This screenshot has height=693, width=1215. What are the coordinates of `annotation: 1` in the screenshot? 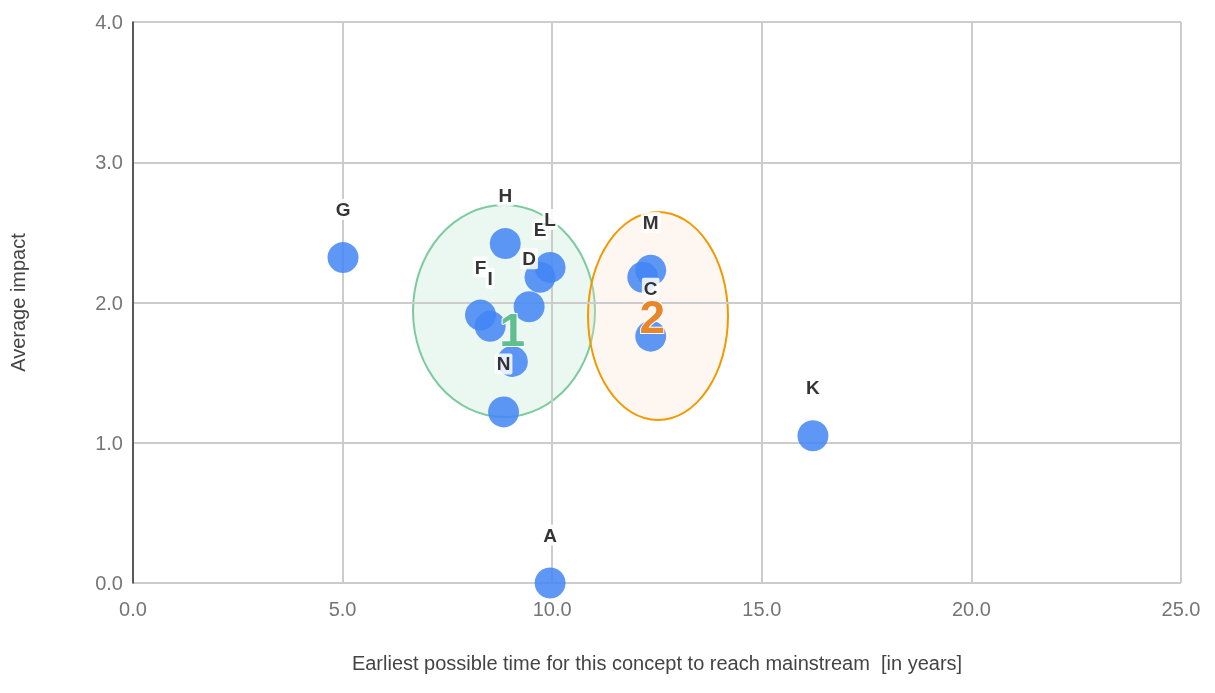 It's located at (512, 329).